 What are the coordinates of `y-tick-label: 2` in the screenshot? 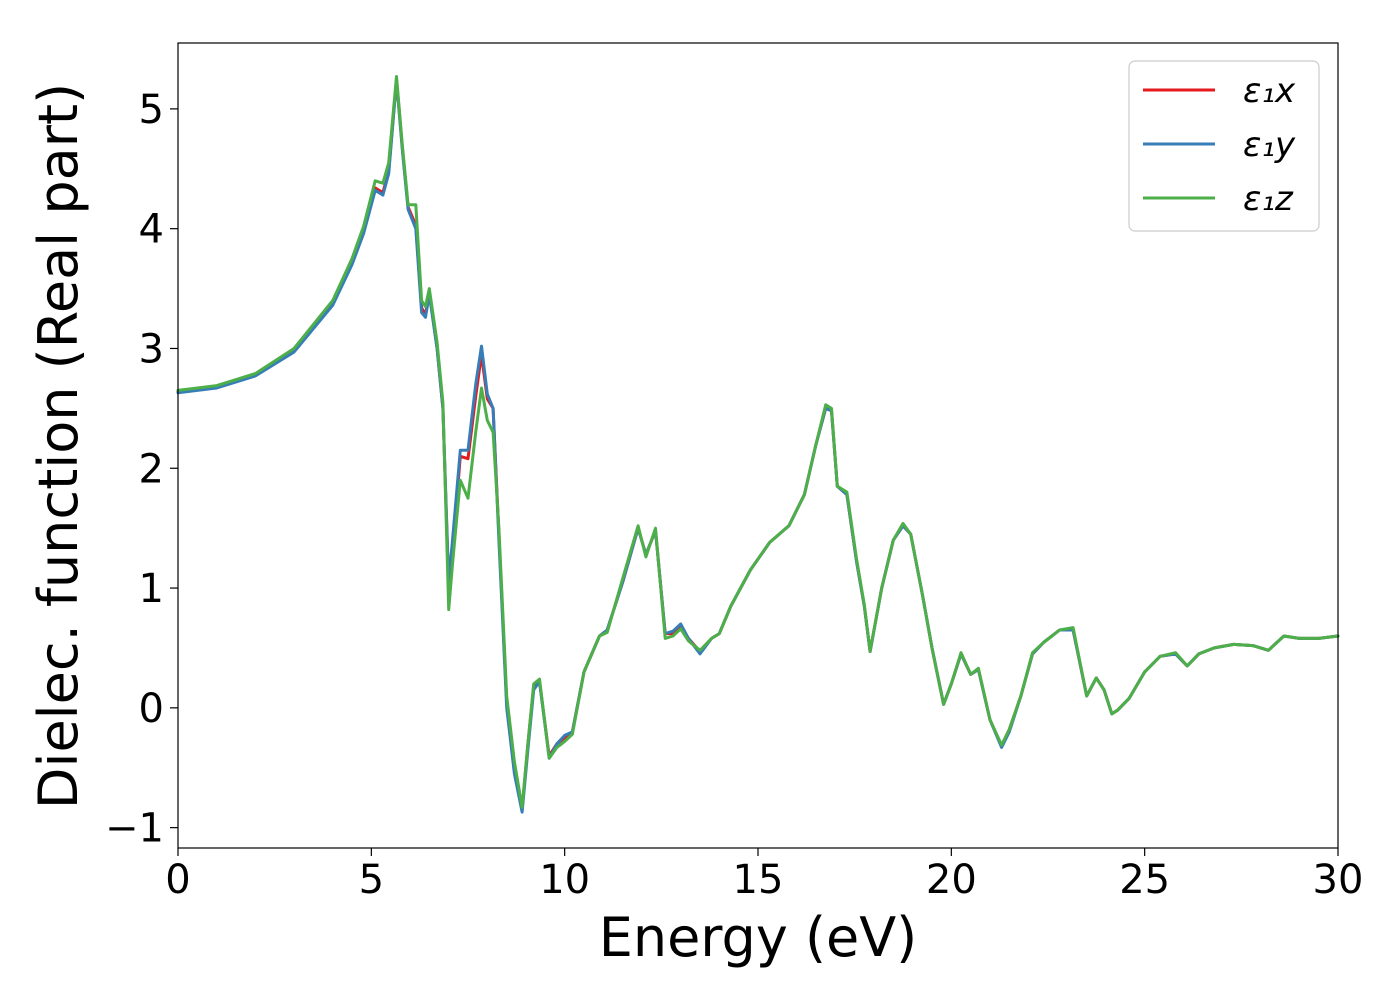 It's located at (151, 469).